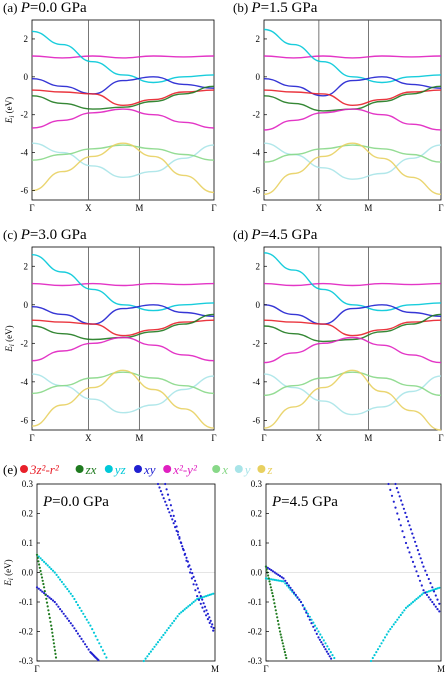 The width and height of the screenshot is (447, 678). Describe the element at coordinates (289, 8) in the screenshot. I see `pressure-value: =1.5 GPa` at that location.